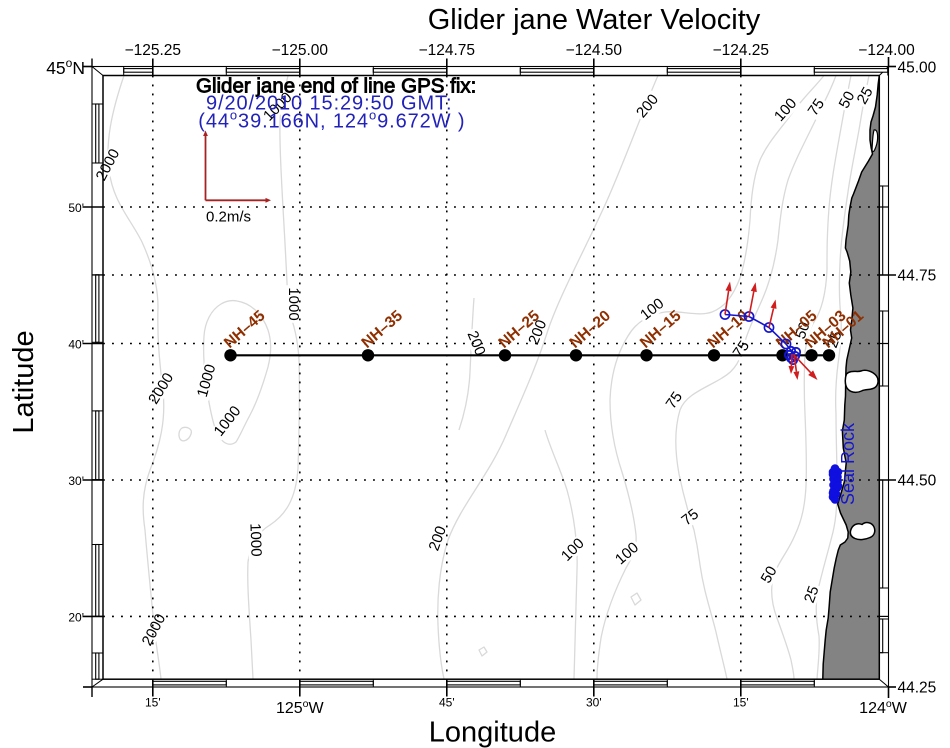 The height and width of the screenshot is (748, 950). What do you see at coordinates (492, 732) in the screenshot?
I see `svg-text: Longitude` at bounding box center [492, 732].